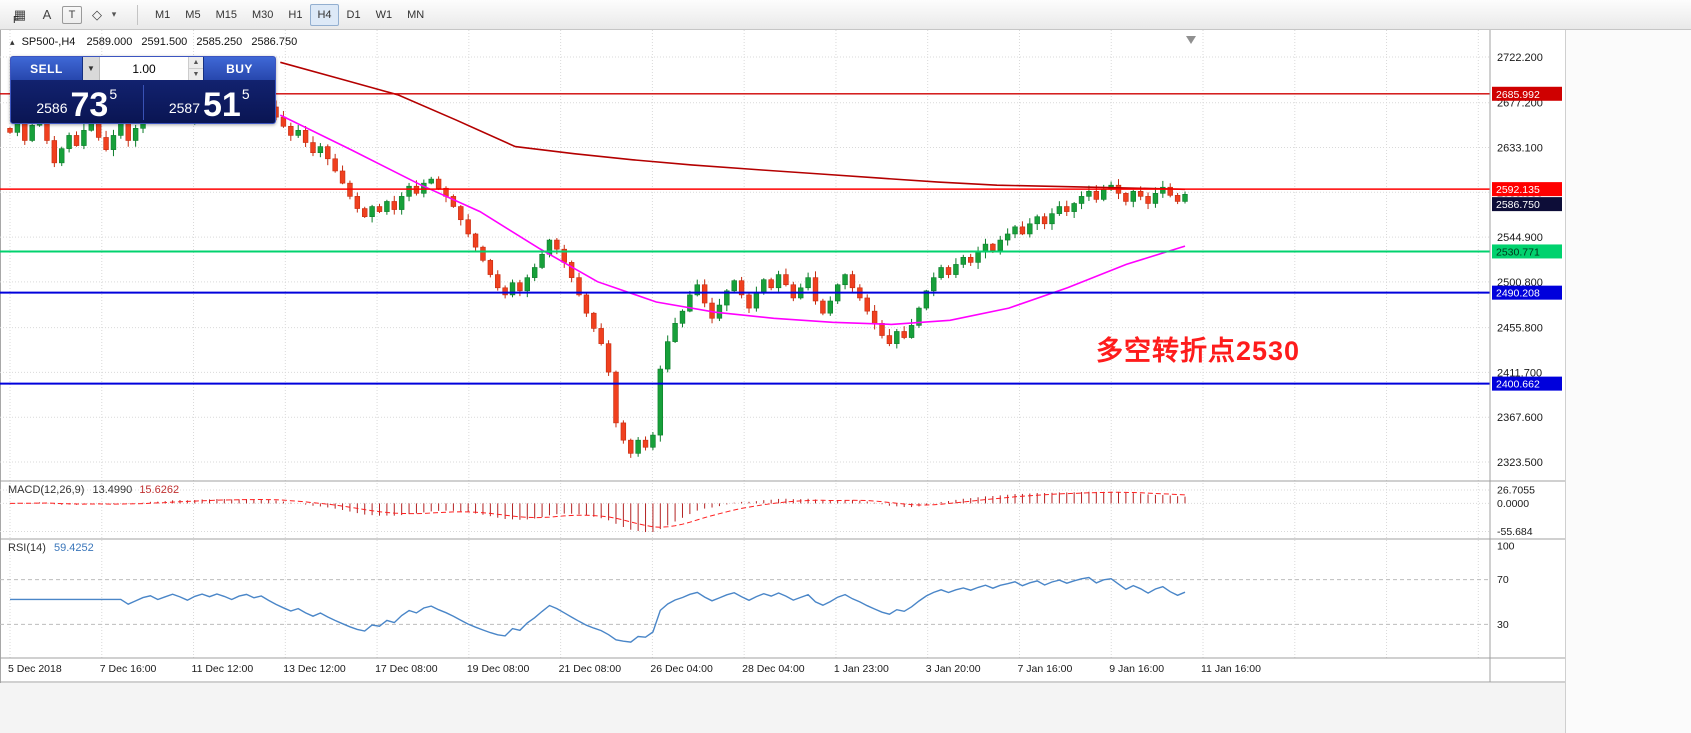 This screenshot has height=733, width=1691. What do you see at coordinates (72, 14) in the screenshot?
I see `text-frame-icon: T` at bounding box center [72, 14].